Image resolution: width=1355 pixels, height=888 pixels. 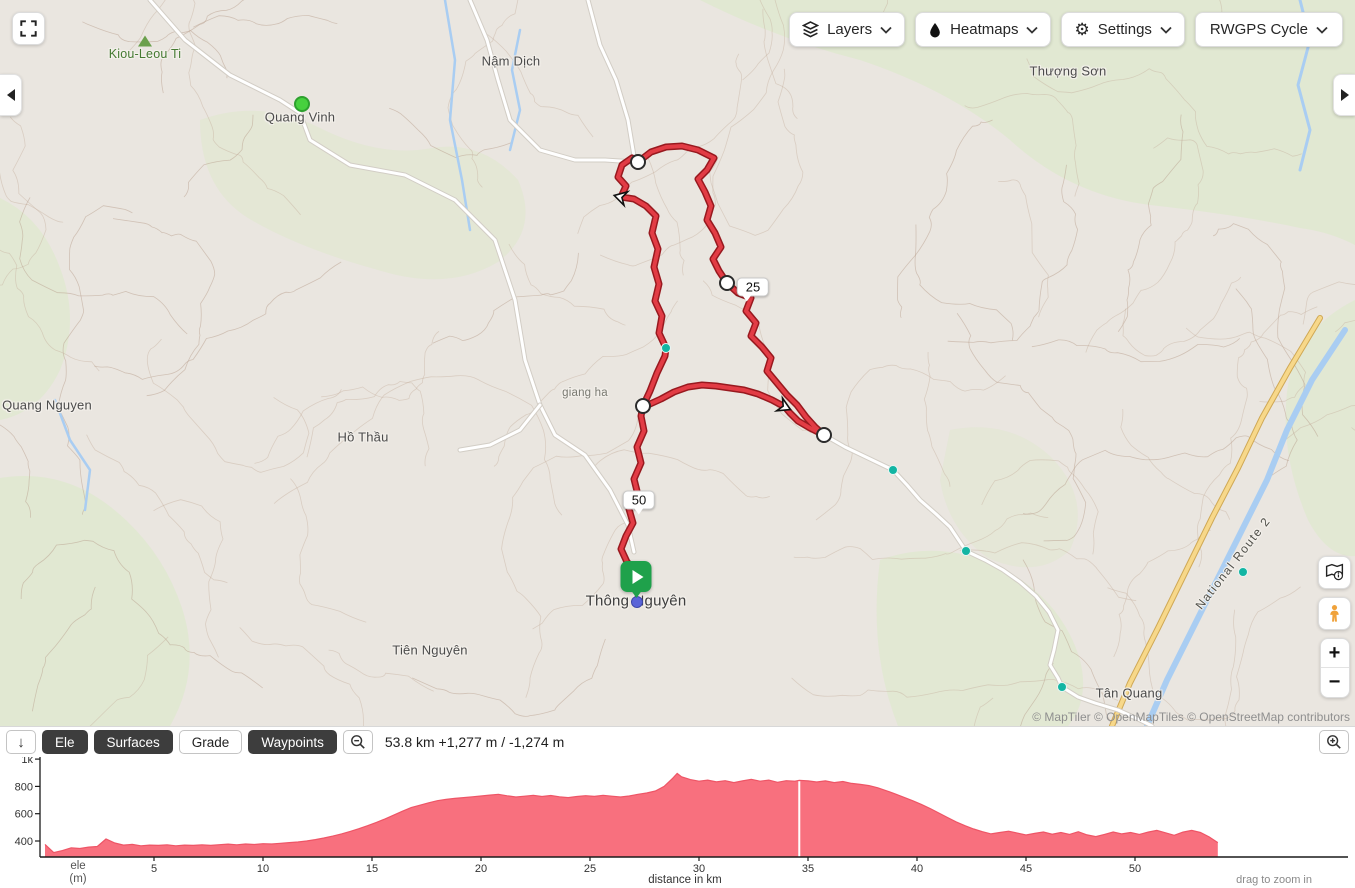 I want to click on svg-text: 50, so click(x=1135, y=869).